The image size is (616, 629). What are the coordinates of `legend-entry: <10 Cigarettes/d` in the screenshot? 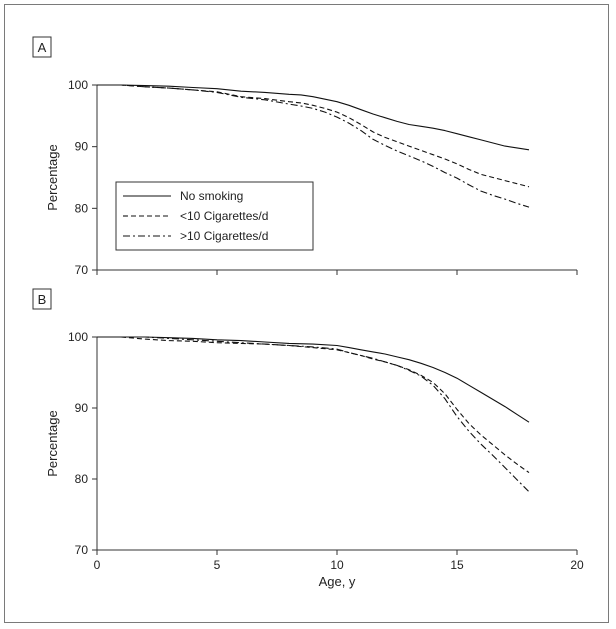 It's located at (224, 216).